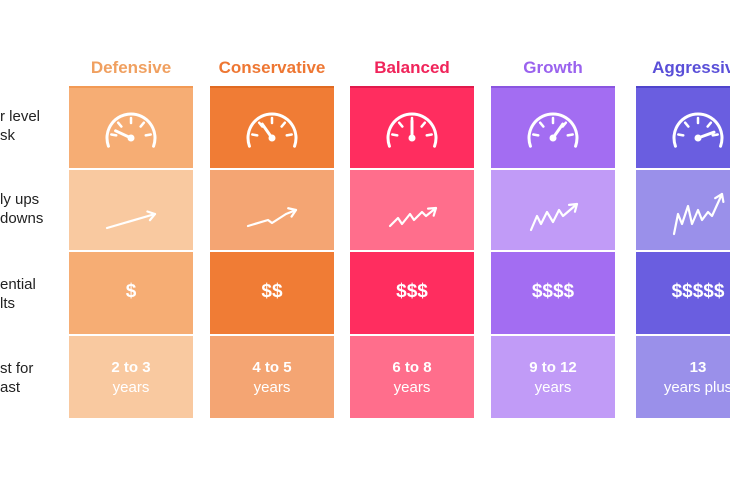 This screenshot has width=730, height=480. Describe the element at coordinates (20, 116) in the screenshot. I see `row-label: r level` at that location.